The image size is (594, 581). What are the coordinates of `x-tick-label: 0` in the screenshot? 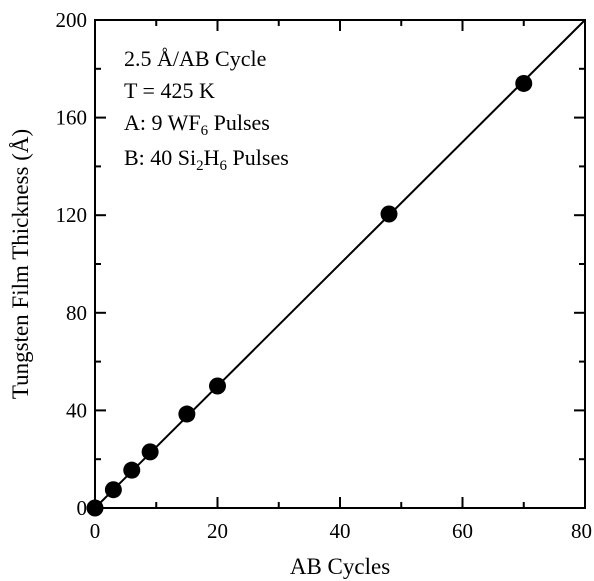 It's located at (95, 531).